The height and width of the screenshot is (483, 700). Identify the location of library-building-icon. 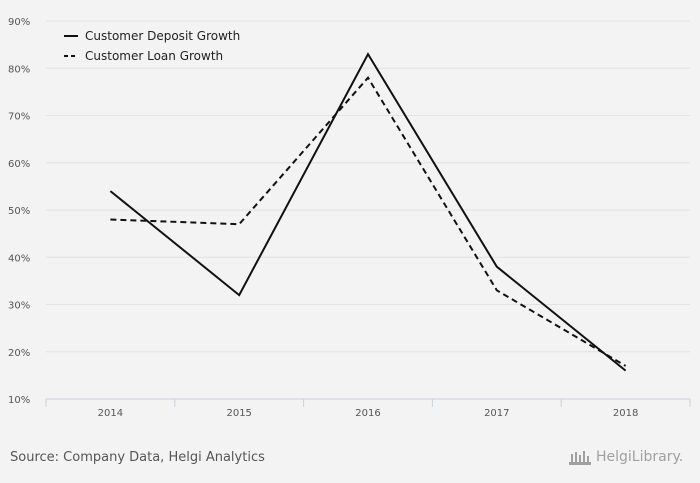
(580, 458).